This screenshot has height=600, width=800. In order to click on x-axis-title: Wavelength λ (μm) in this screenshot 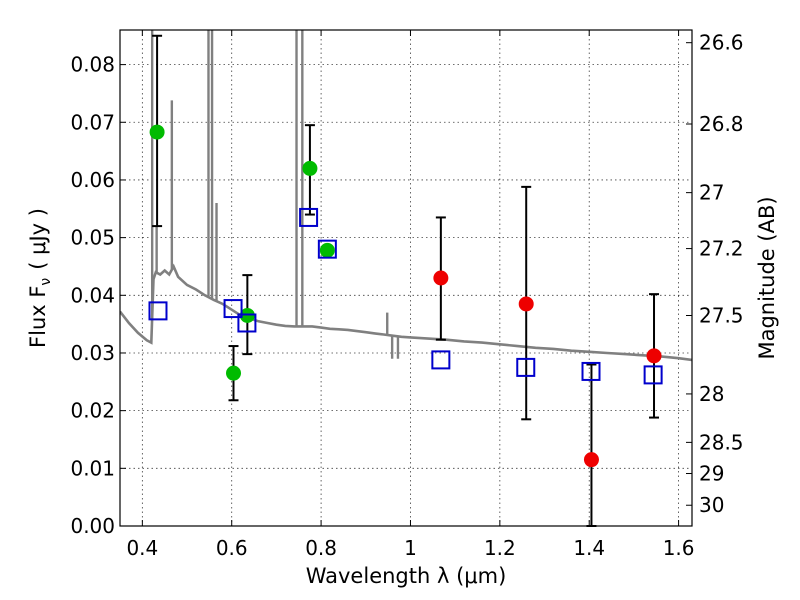, I will do `click(406, 576)`.